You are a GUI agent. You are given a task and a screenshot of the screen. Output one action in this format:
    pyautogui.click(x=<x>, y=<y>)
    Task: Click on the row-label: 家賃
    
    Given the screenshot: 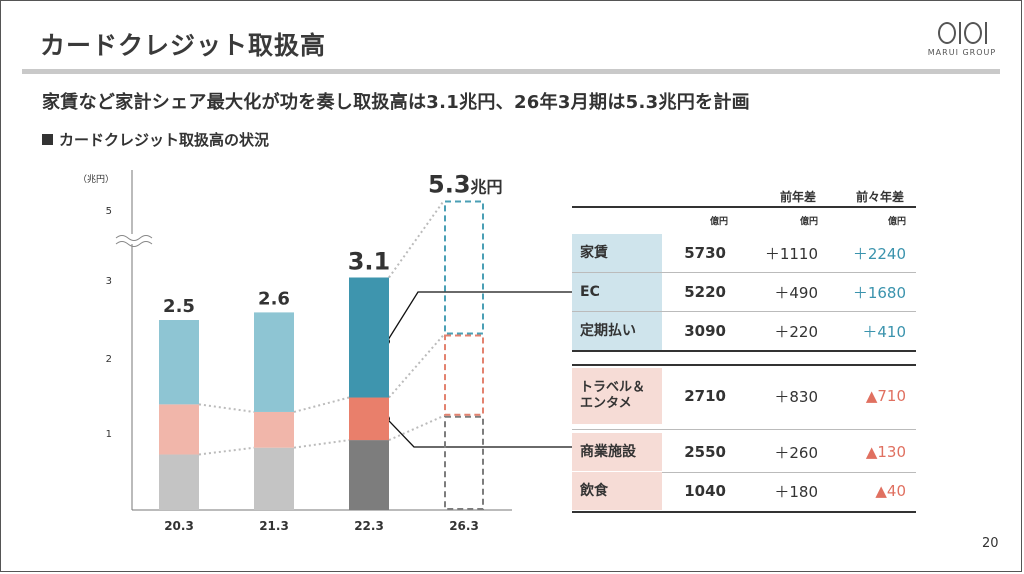 What is the action you would take?
    pyautogui.click(x=617, y=253)
    